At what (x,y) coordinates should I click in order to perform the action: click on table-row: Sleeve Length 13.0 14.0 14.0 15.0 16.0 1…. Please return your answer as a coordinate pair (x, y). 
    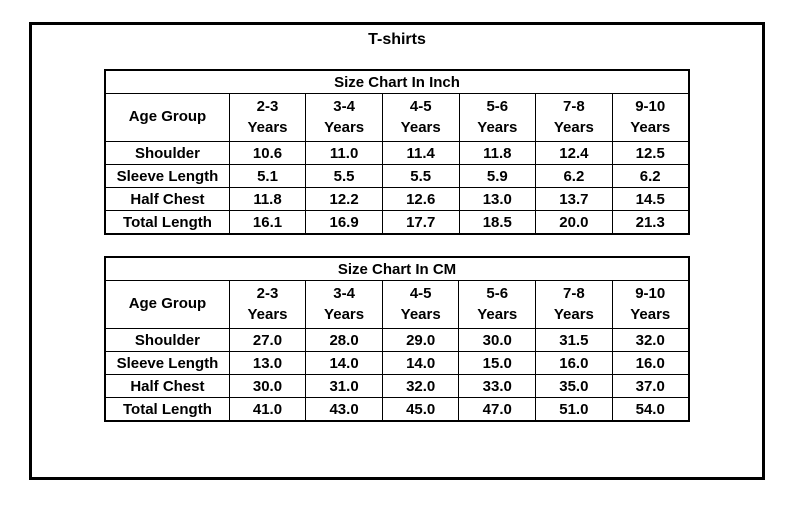
    Looking at the image, I should click on (397, 363).